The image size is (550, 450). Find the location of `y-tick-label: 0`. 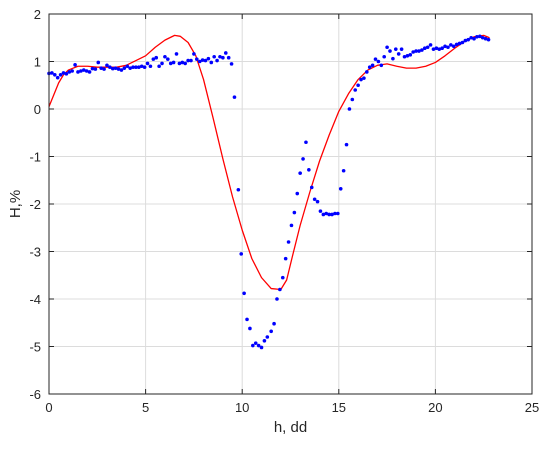

y-tick-label: 0 is located at coordinates (37, 109).